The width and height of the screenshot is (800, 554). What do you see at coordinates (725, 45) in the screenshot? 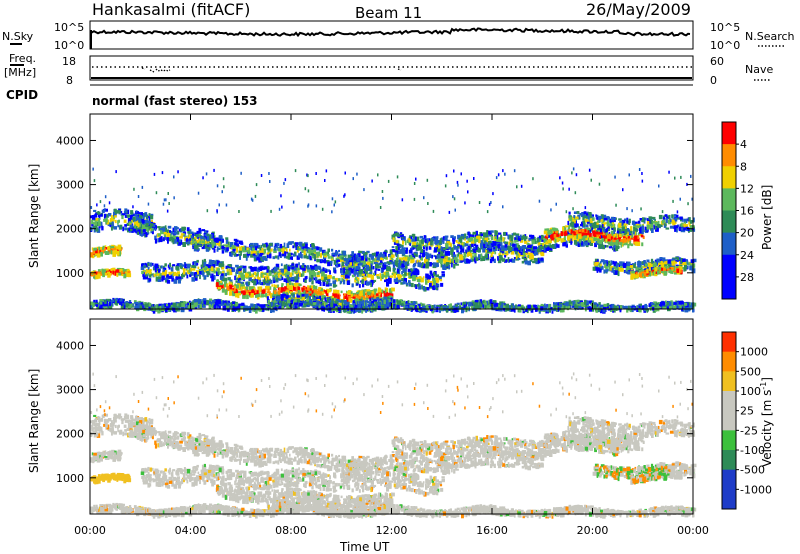
I see `nsearch-tick-bottom: 10^0` at bounding box center [725, 45].